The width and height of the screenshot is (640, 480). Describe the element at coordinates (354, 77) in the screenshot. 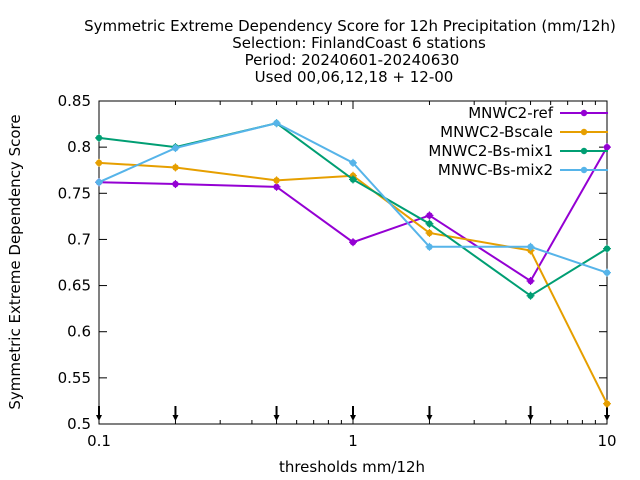

I see `title-line-4: Used 00,06,12,18 + 12-00` at that location.